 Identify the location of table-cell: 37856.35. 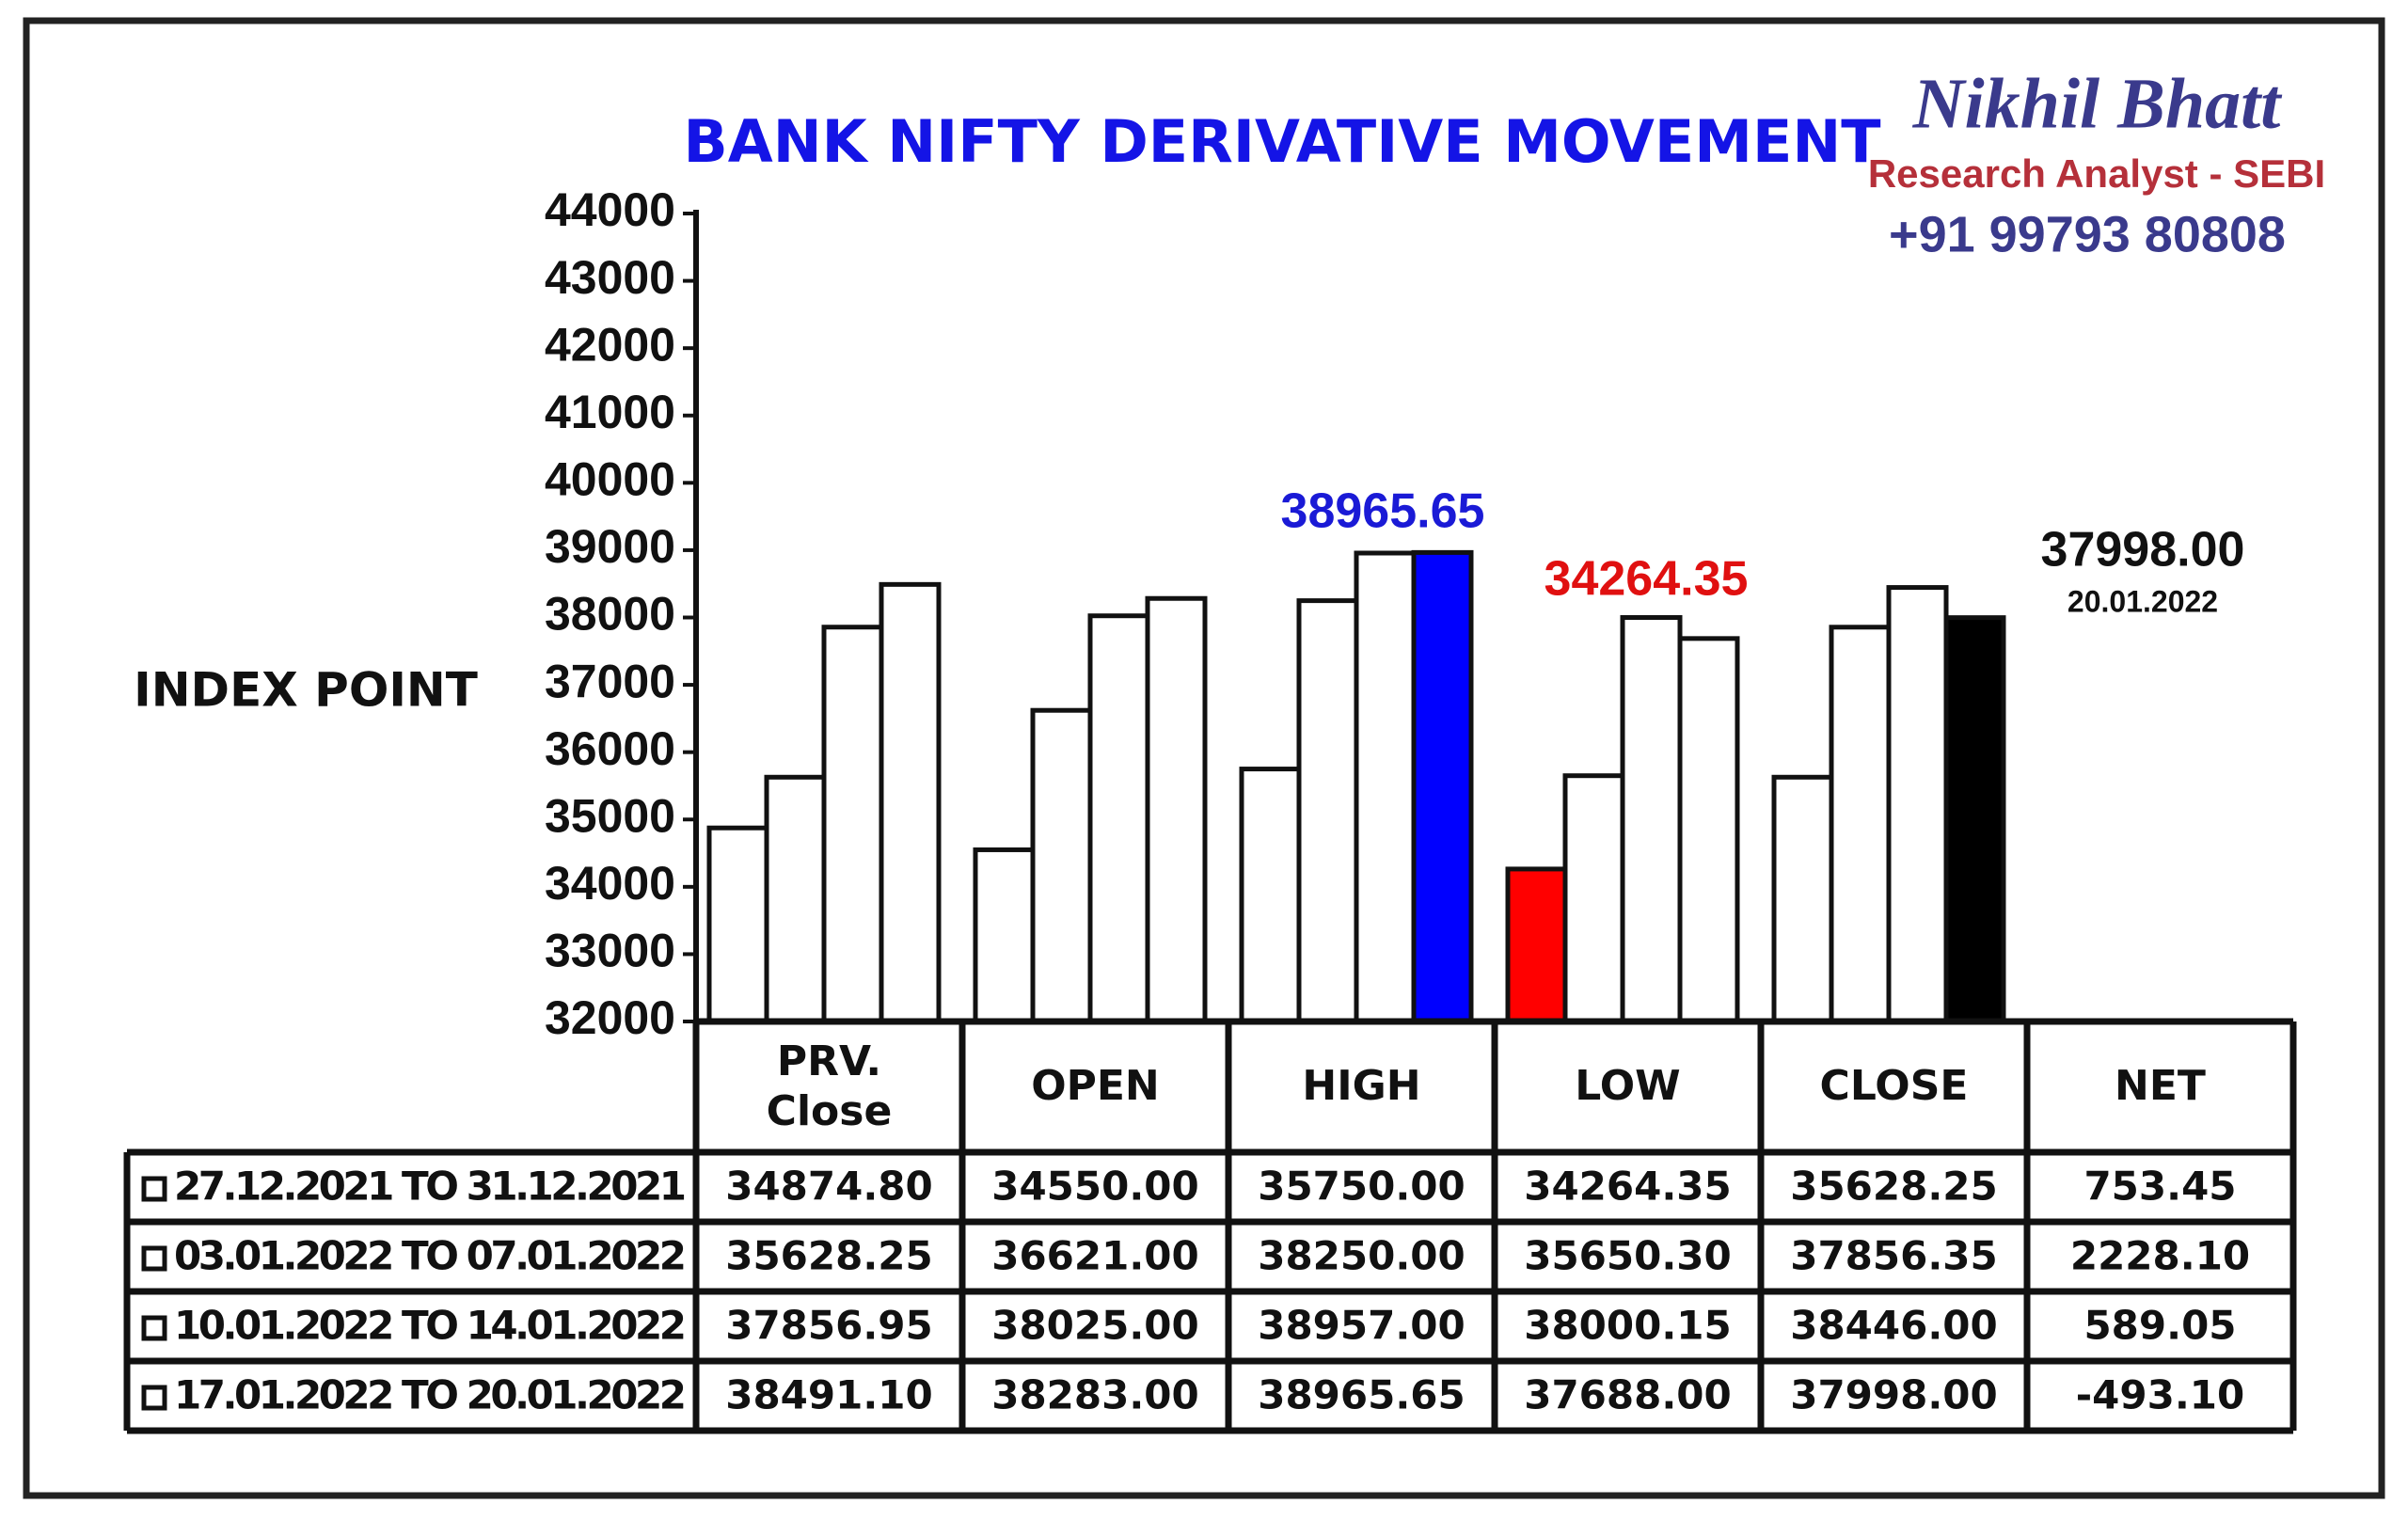
(1894, 1256).